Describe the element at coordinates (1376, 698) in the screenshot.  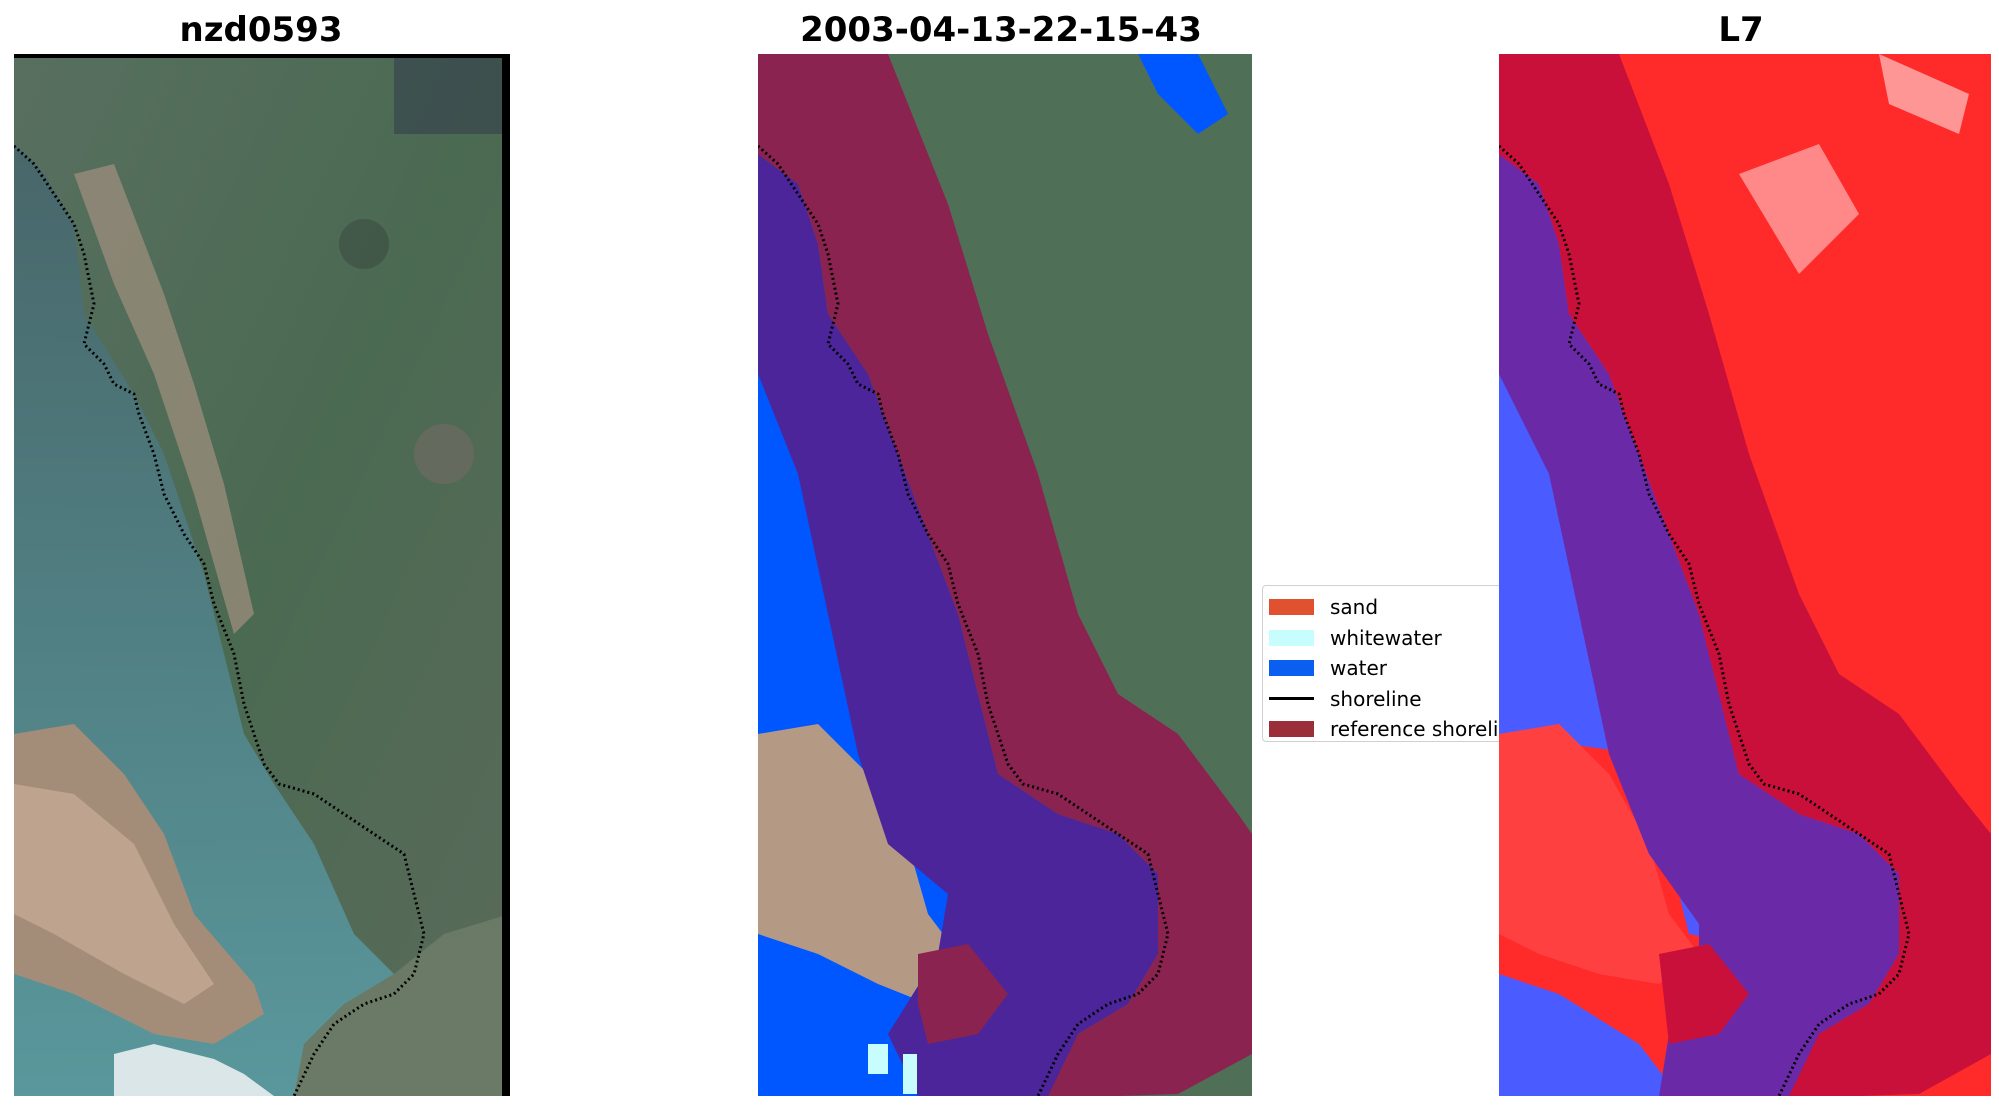
I see `legend-label: shoreline` at that location.